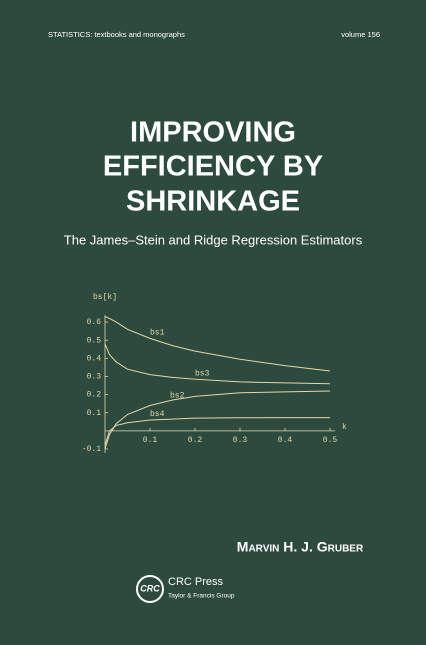  I want to click on x-tick-label: 0.2, so click(195, 440).